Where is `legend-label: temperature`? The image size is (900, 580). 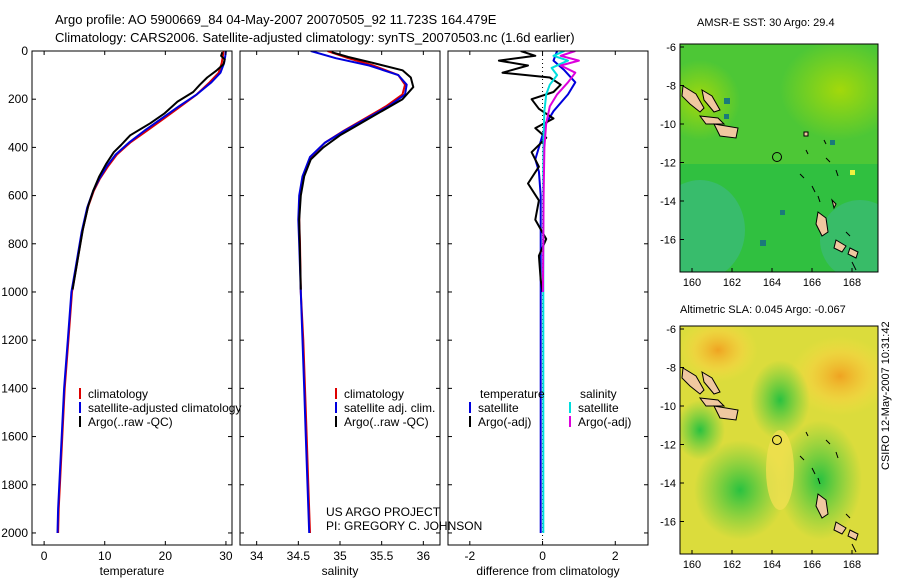 legend-label: temperature is located at coordinates (512, 394).